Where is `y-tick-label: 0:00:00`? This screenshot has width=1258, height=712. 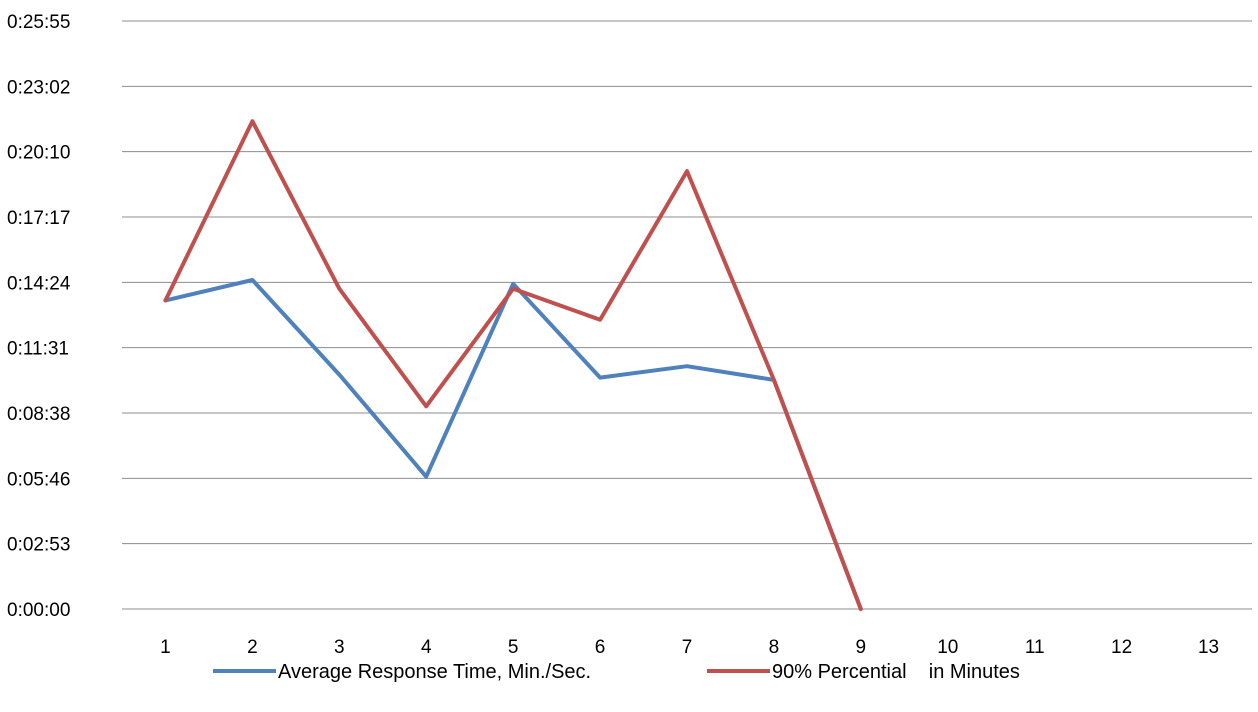 y-tick-label: 0:00:00 is located at coordinates (38, 610).